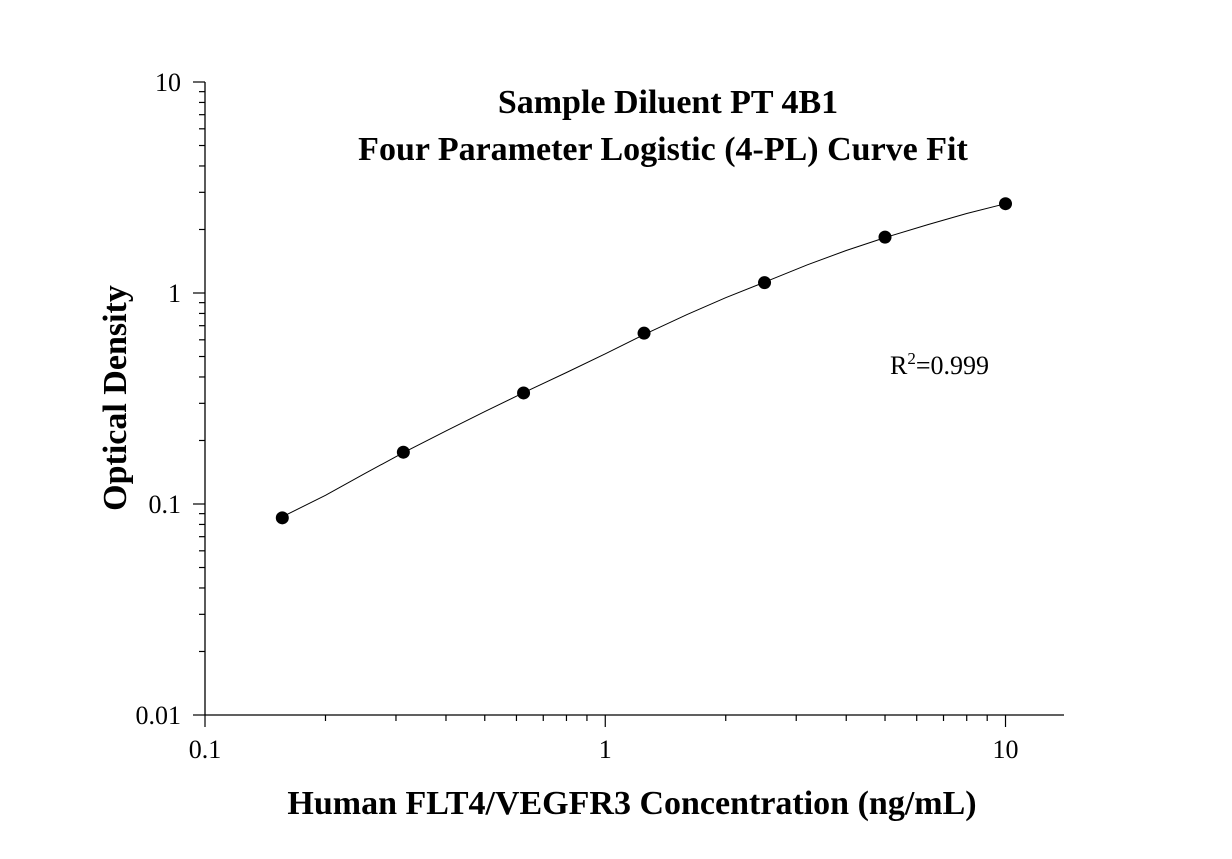 This screenshot has width=1232, height=859. What do you see at coordinates (1006, 749) in the screenshot?
I see `x-tick-label: 10` at bounding box center [1006, 749].